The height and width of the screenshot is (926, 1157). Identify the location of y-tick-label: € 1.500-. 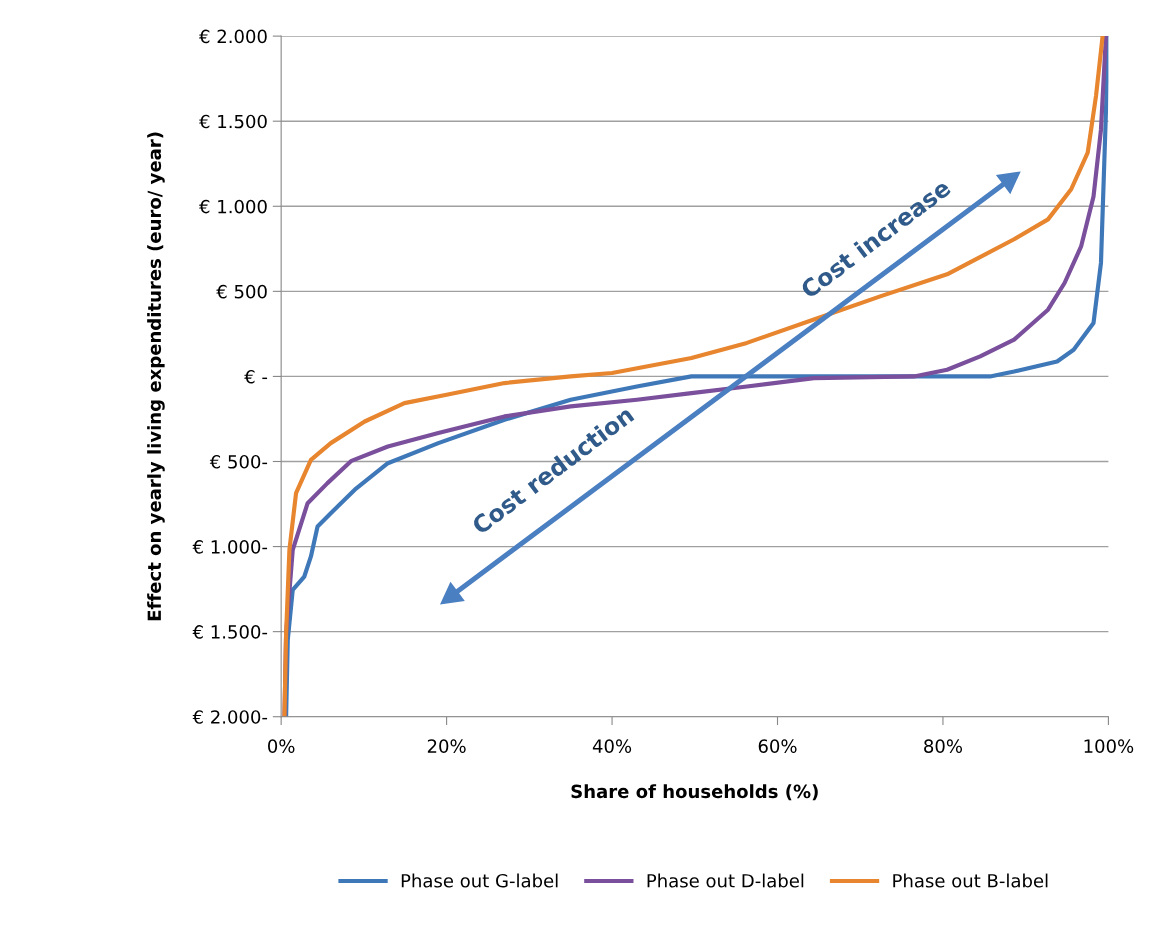
(230, 632).